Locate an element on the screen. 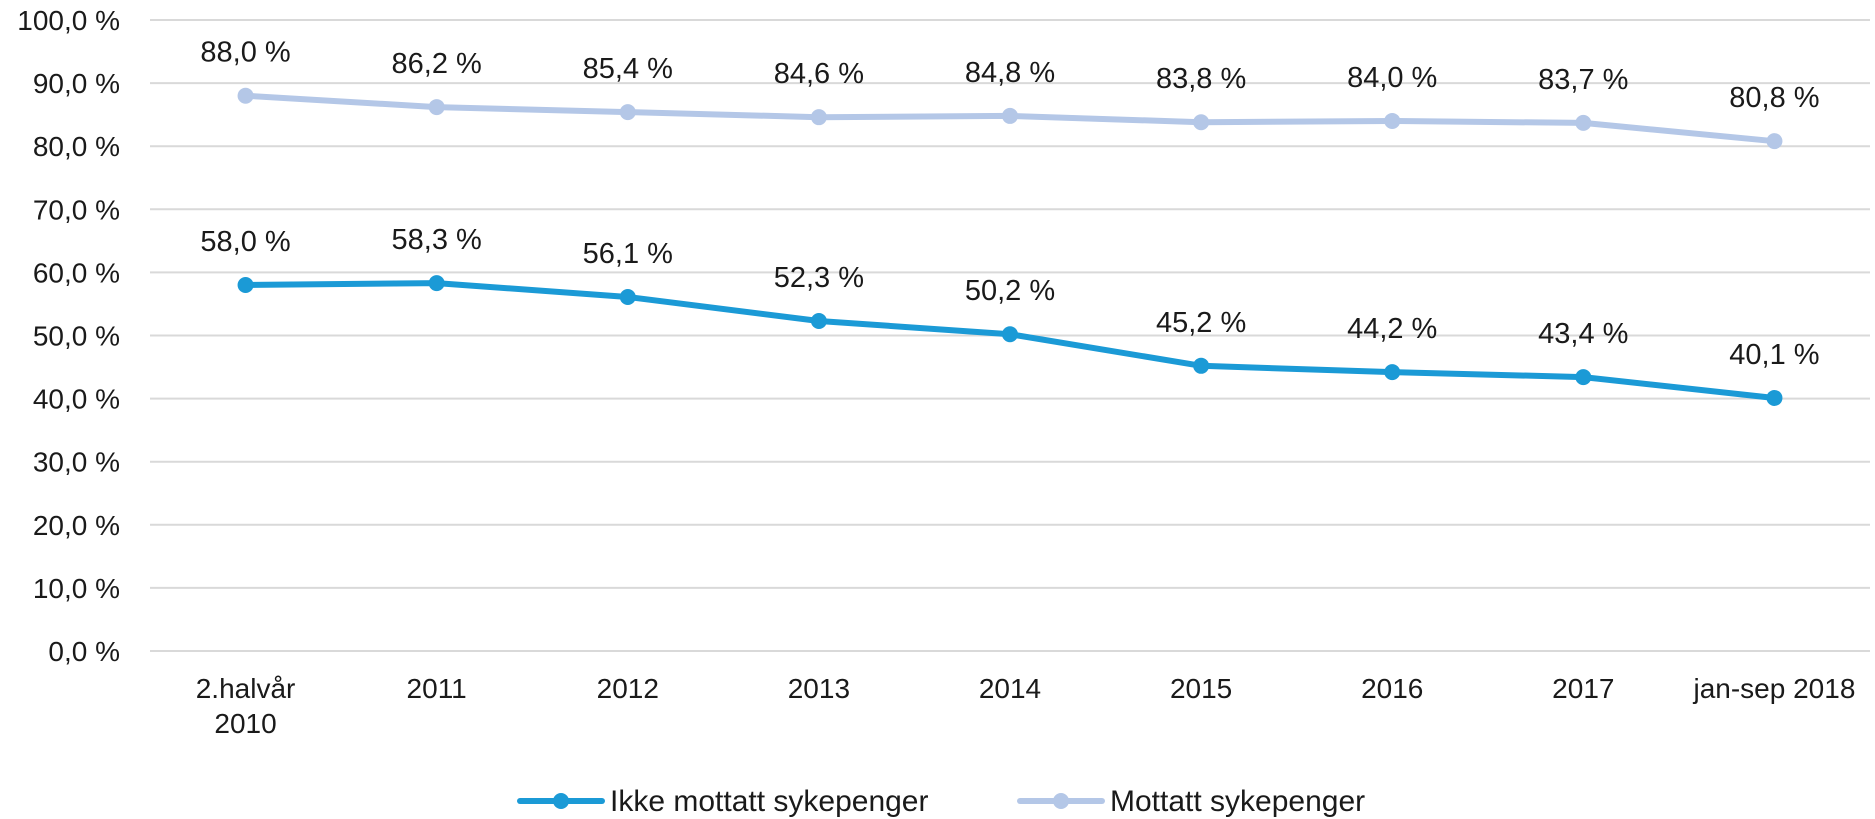  x-tick-label: 2011 is located at coordinates (437, 688).